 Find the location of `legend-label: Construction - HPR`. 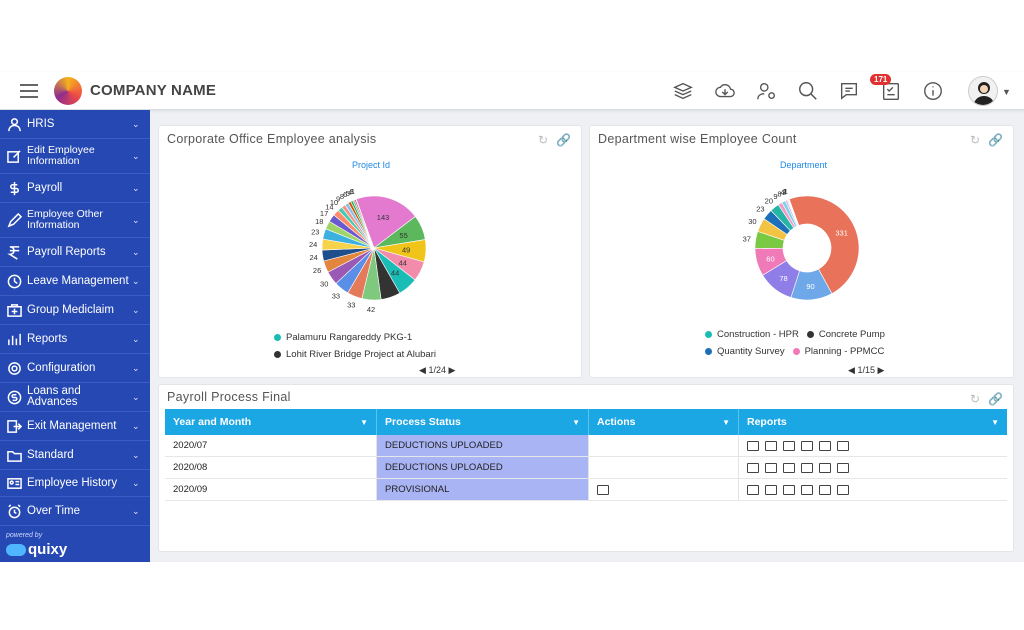

legend-label: Construction - HPR is located at coordinates (758, 334).